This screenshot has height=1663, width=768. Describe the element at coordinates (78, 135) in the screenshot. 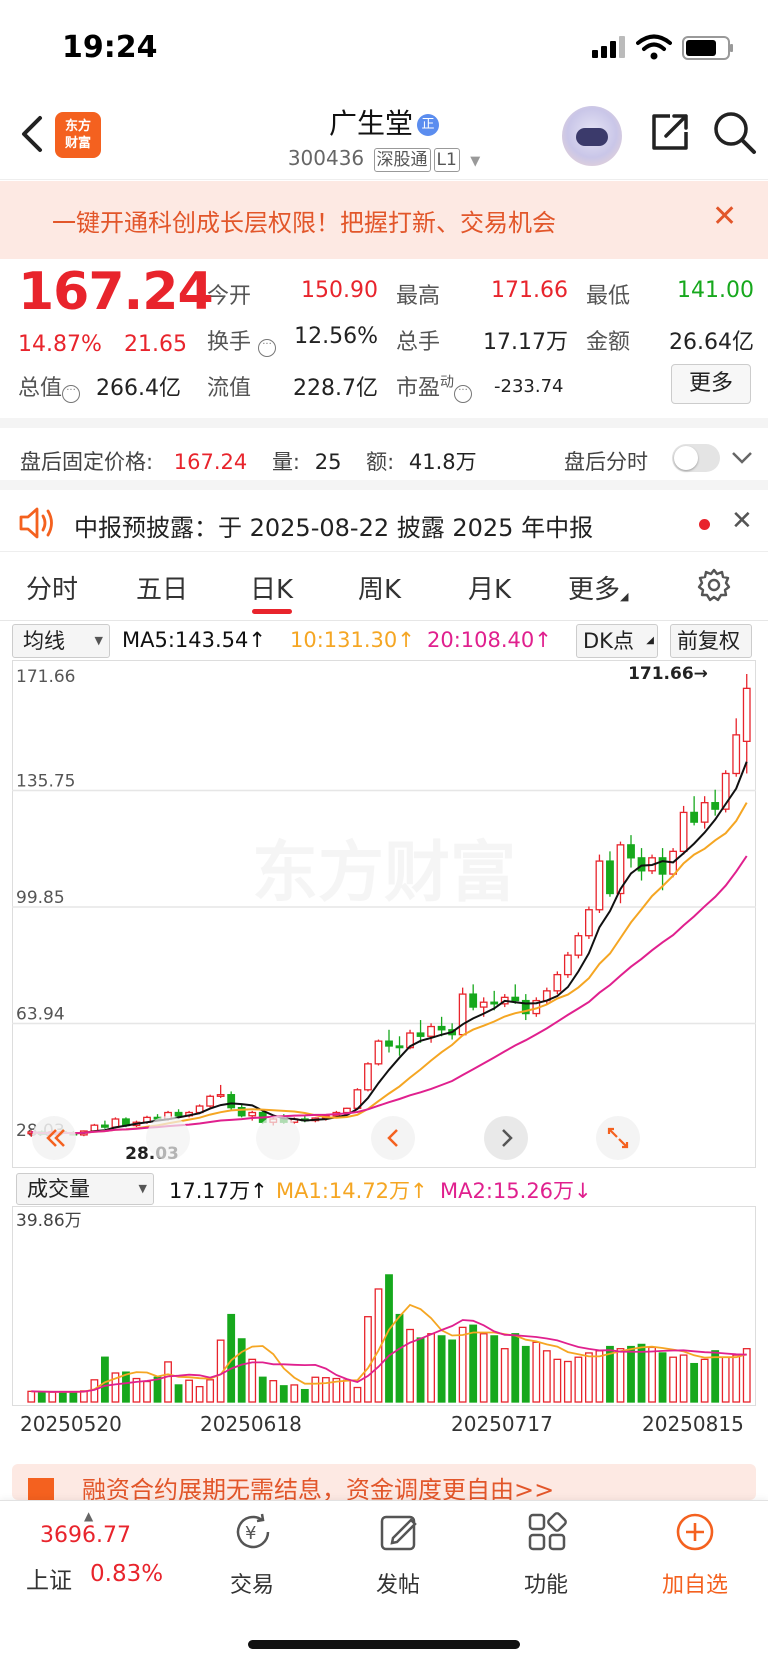

I see `app-logo: 东方 财富` at that location.